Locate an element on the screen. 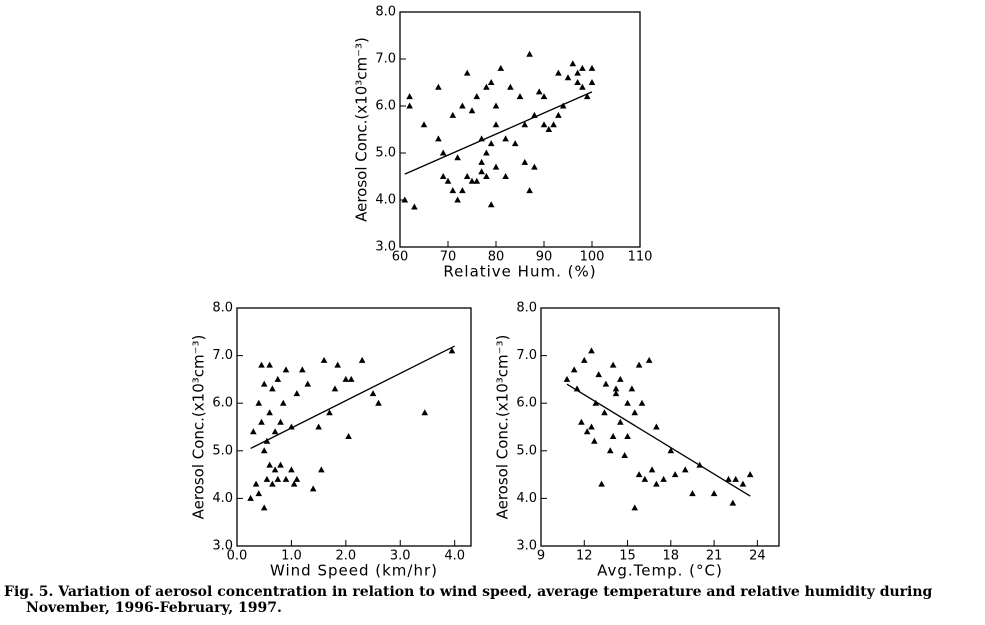  x-tick-label: 110 is located at coordinates (640, 257).